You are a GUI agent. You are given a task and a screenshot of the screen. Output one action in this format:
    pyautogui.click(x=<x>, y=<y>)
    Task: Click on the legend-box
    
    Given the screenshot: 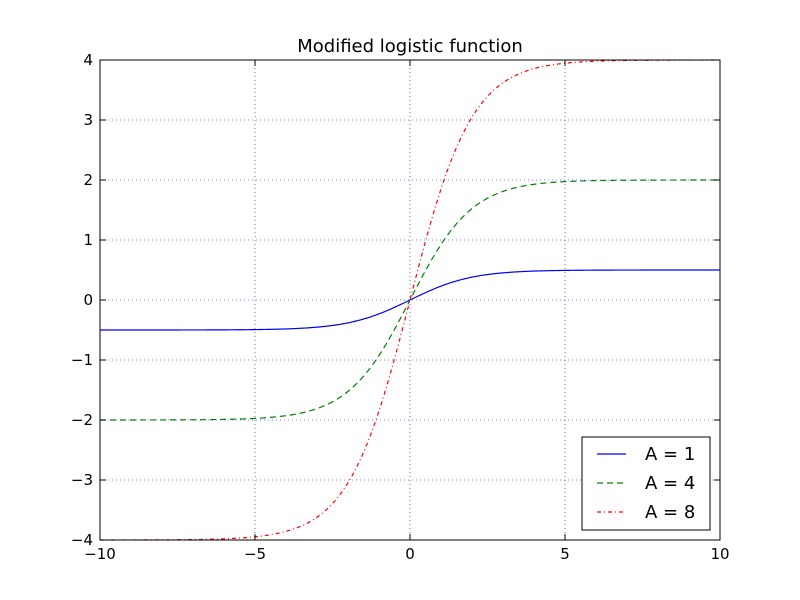 What is the action you would take?
    pyautogui.click(x=646, y=483)
    